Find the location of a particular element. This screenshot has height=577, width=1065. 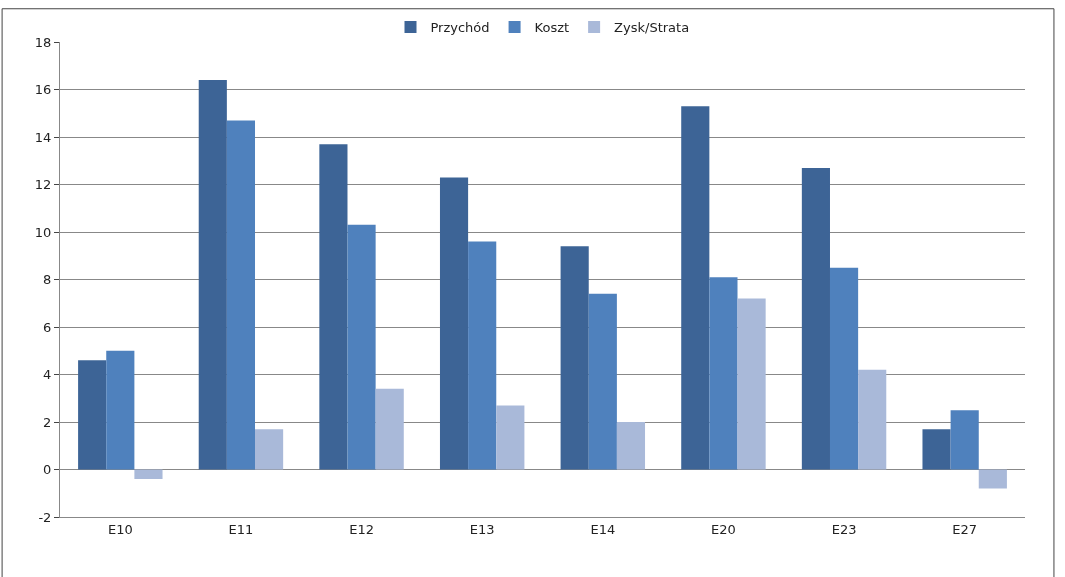

y-tick-label: 16 is located at coordinates (43, 90).